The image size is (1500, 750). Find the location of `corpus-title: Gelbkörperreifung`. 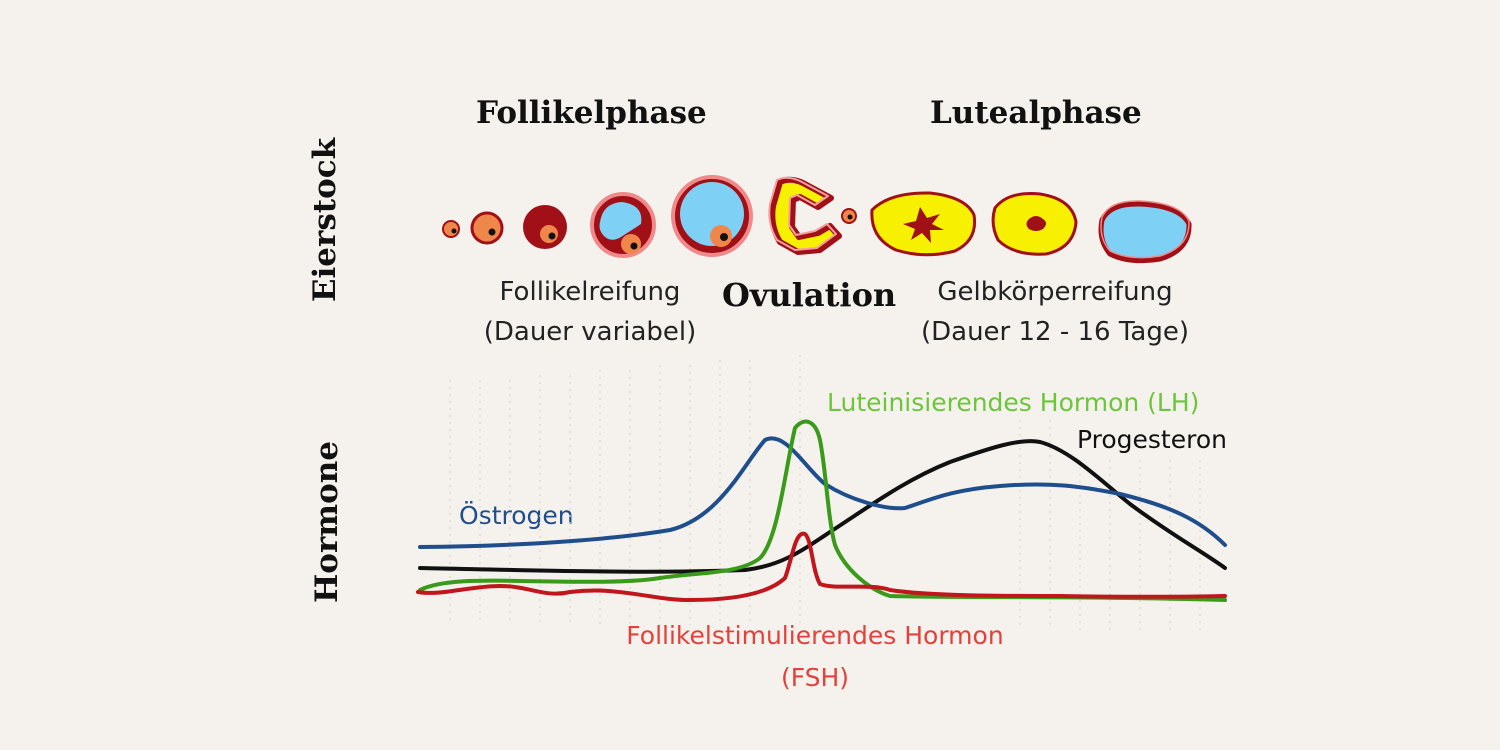

corpus-title: Gelbkörperreifung is located at coordinates (1055, 292).